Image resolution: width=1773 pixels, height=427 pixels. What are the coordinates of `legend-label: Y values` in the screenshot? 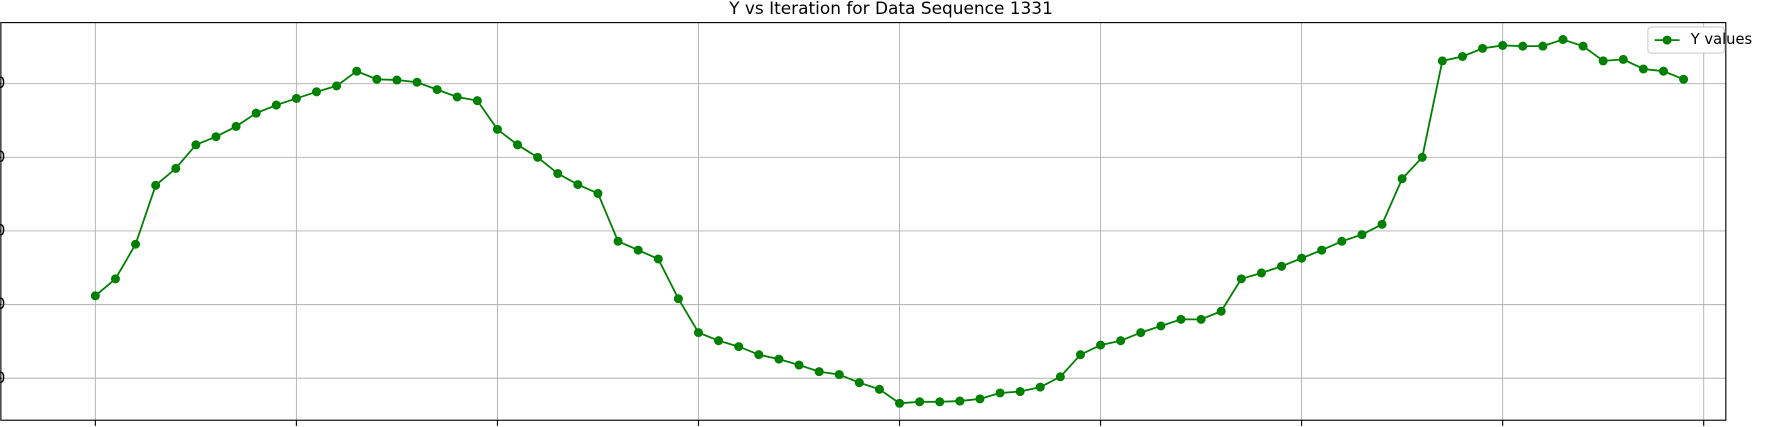 It's located at (1721, 39).